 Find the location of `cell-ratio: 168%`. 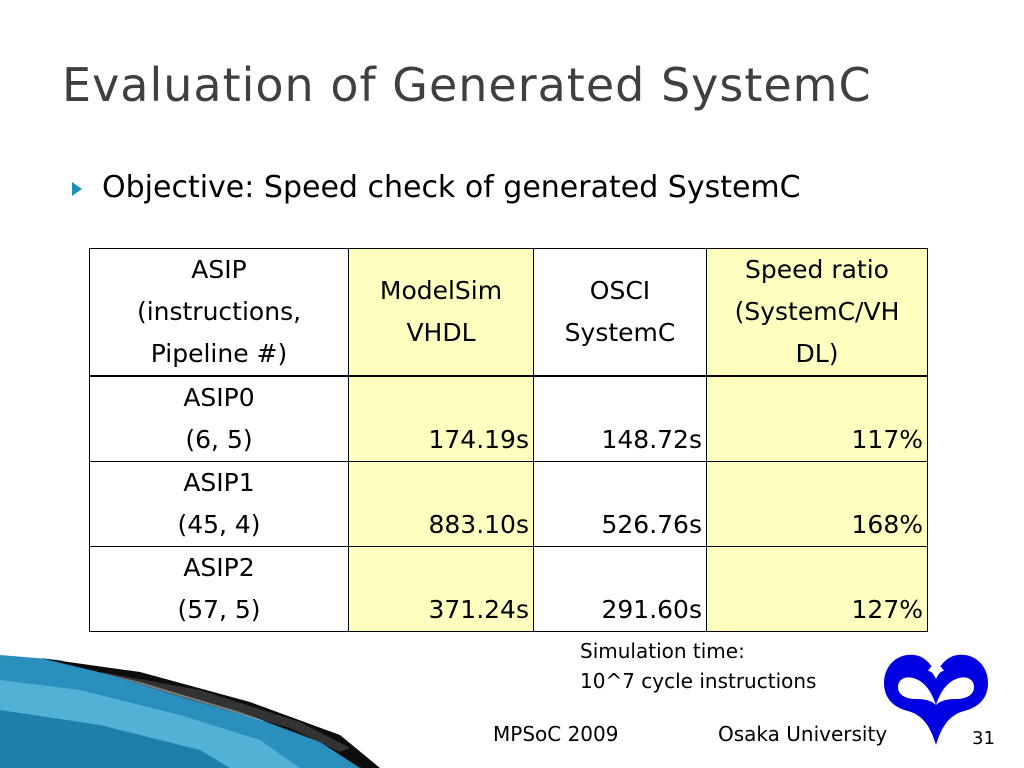

cell-ratio: 168% is located at coordinates (817, 504).